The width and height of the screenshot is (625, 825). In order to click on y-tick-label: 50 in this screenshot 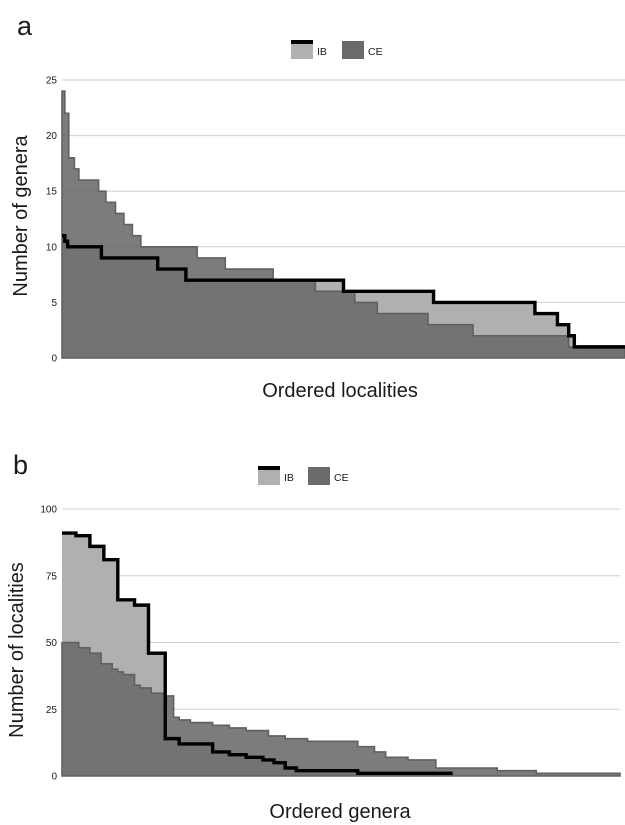, I will do `click(52, 643)`.